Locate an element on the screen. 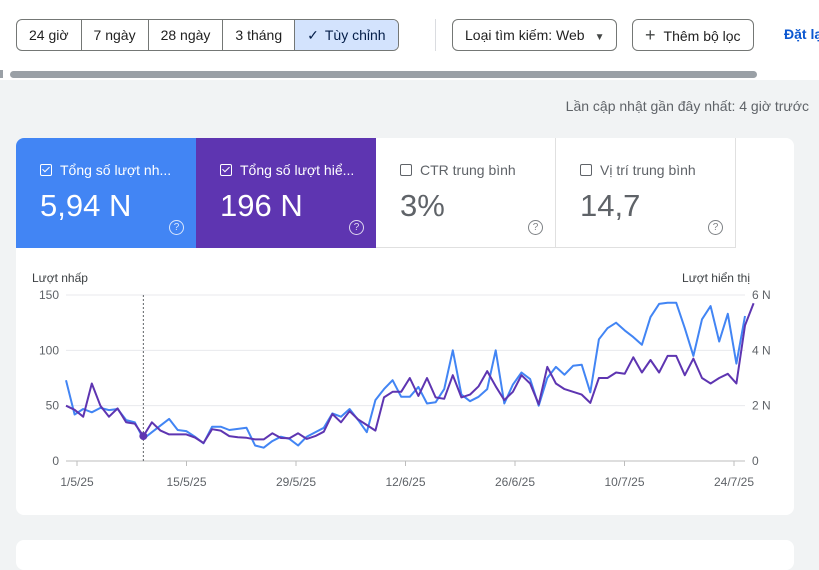 Image resolution: width=819 pixels, height=570 pixels. left-tick-label: 50 is located at coordinates (53, 406).